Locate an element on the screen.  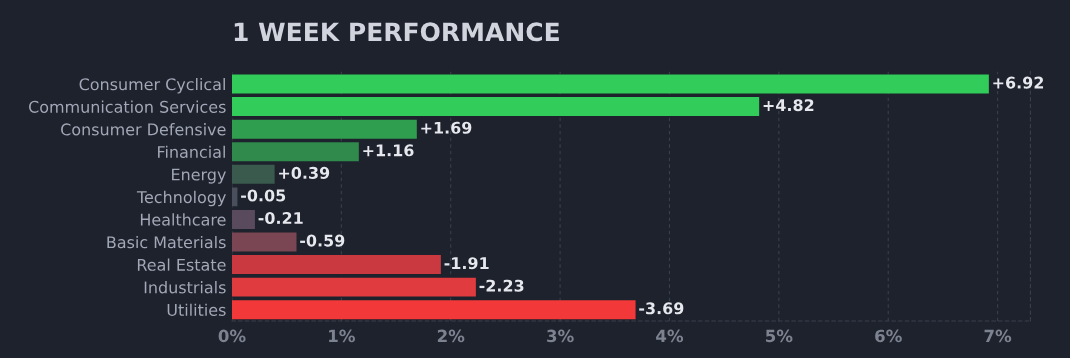
x-tick-label: 7% is located at coordinates (998, 336).